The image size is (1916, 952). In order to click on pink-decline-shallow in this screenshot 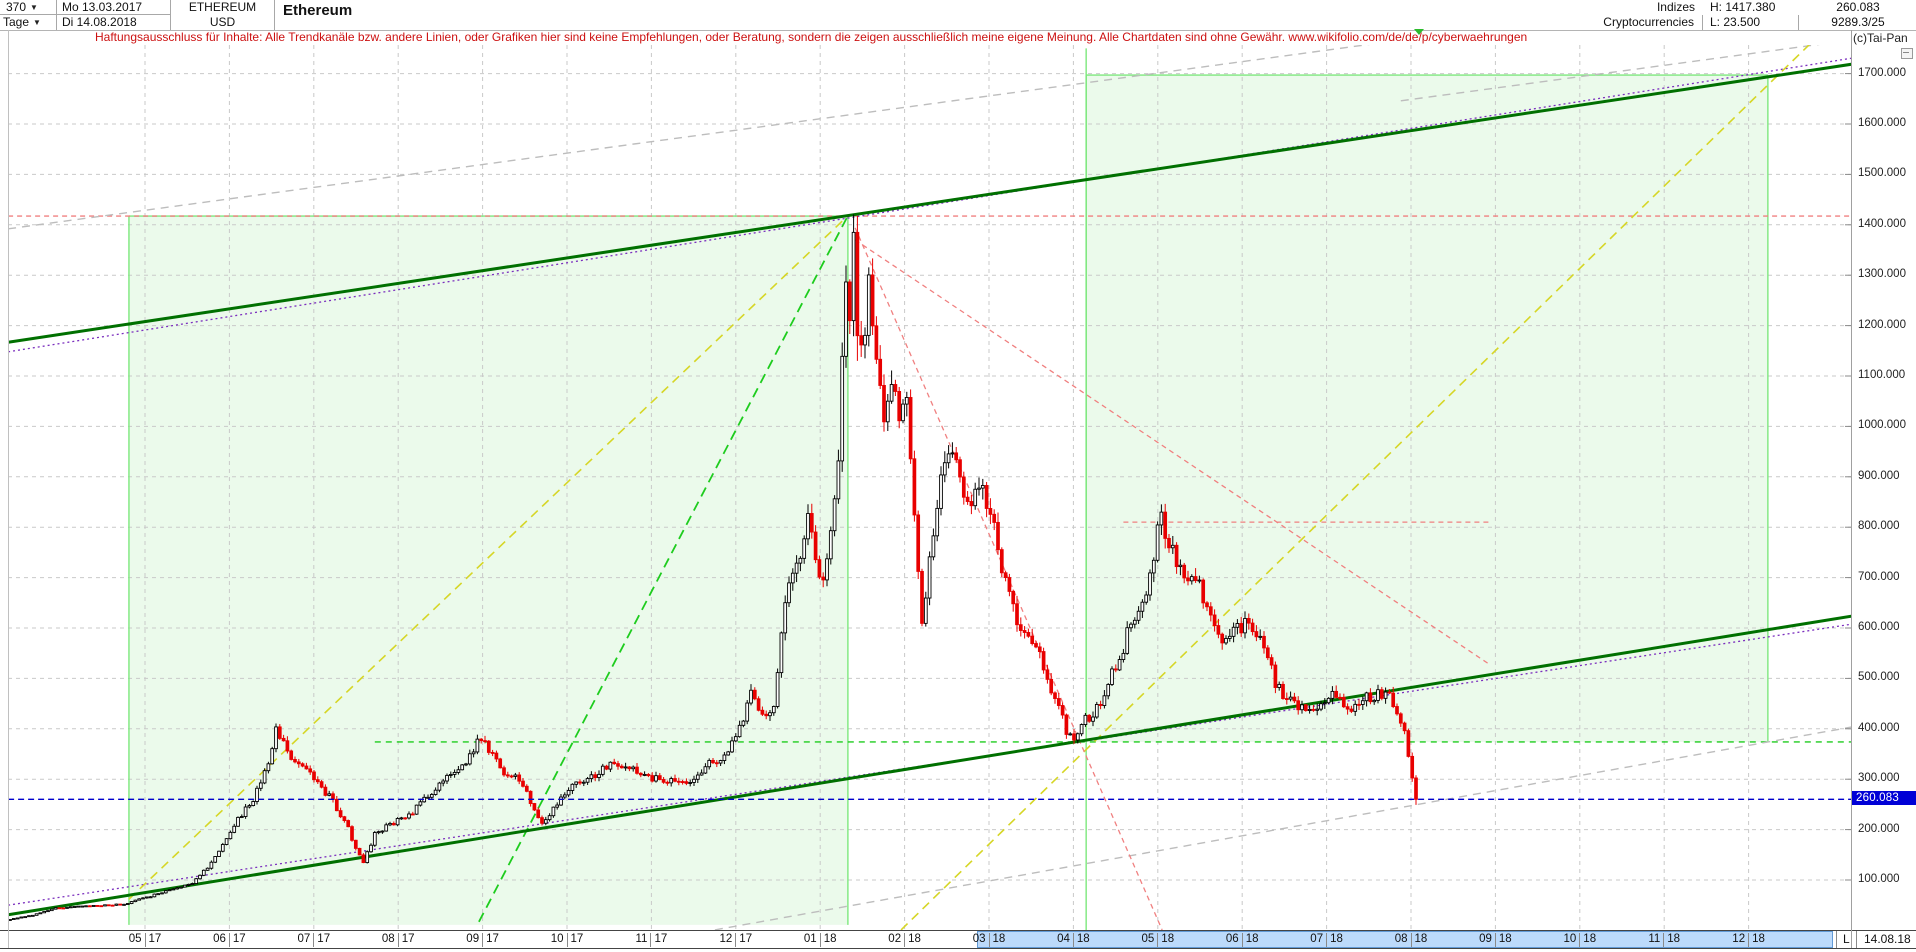, I will do `click(1172, 452)`.